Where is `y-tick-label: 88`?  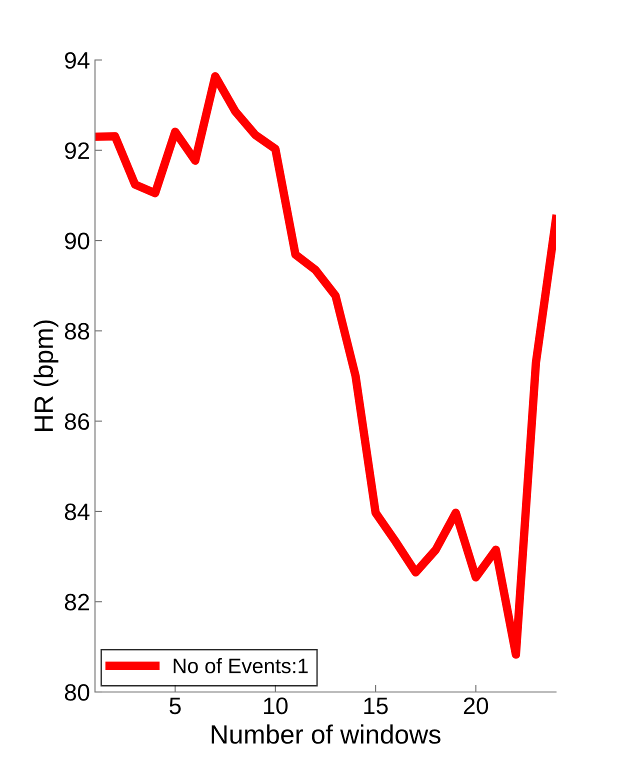
y-tick-label: 88 is located at coordinates (77, 331).